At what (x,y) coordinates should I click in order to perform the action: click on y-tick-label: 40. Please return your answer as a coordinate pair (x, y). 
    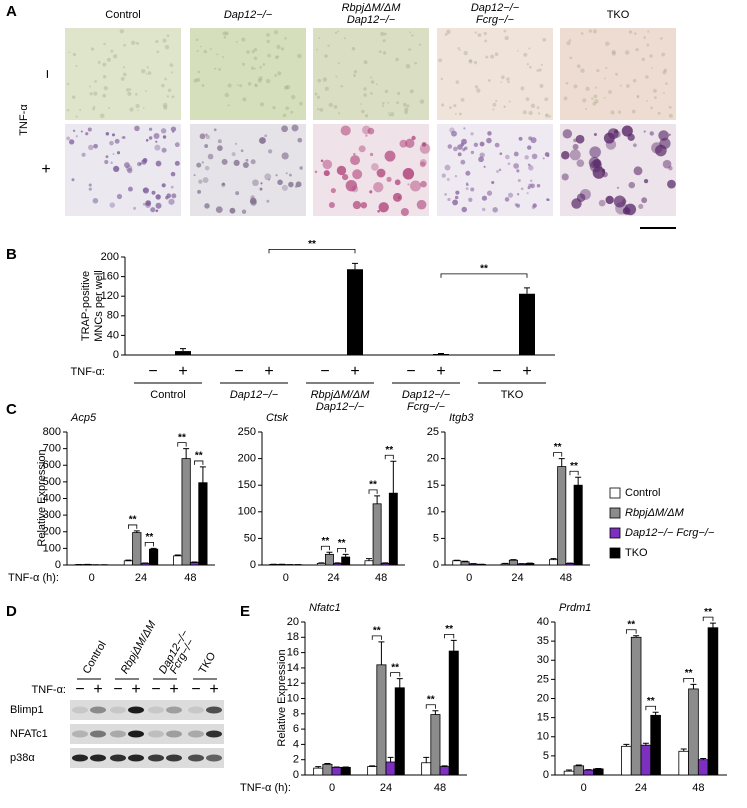
    Looking at the image, I should click on (543, 622).